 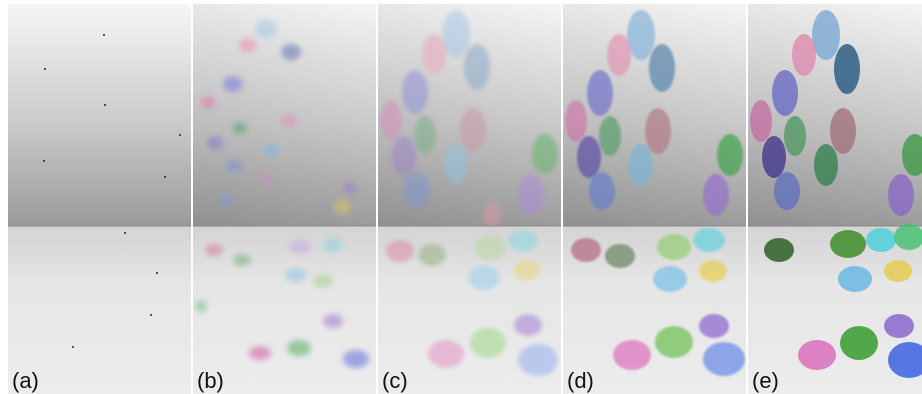 I want to click on panel-label: (c), so click(x=395, y=380).